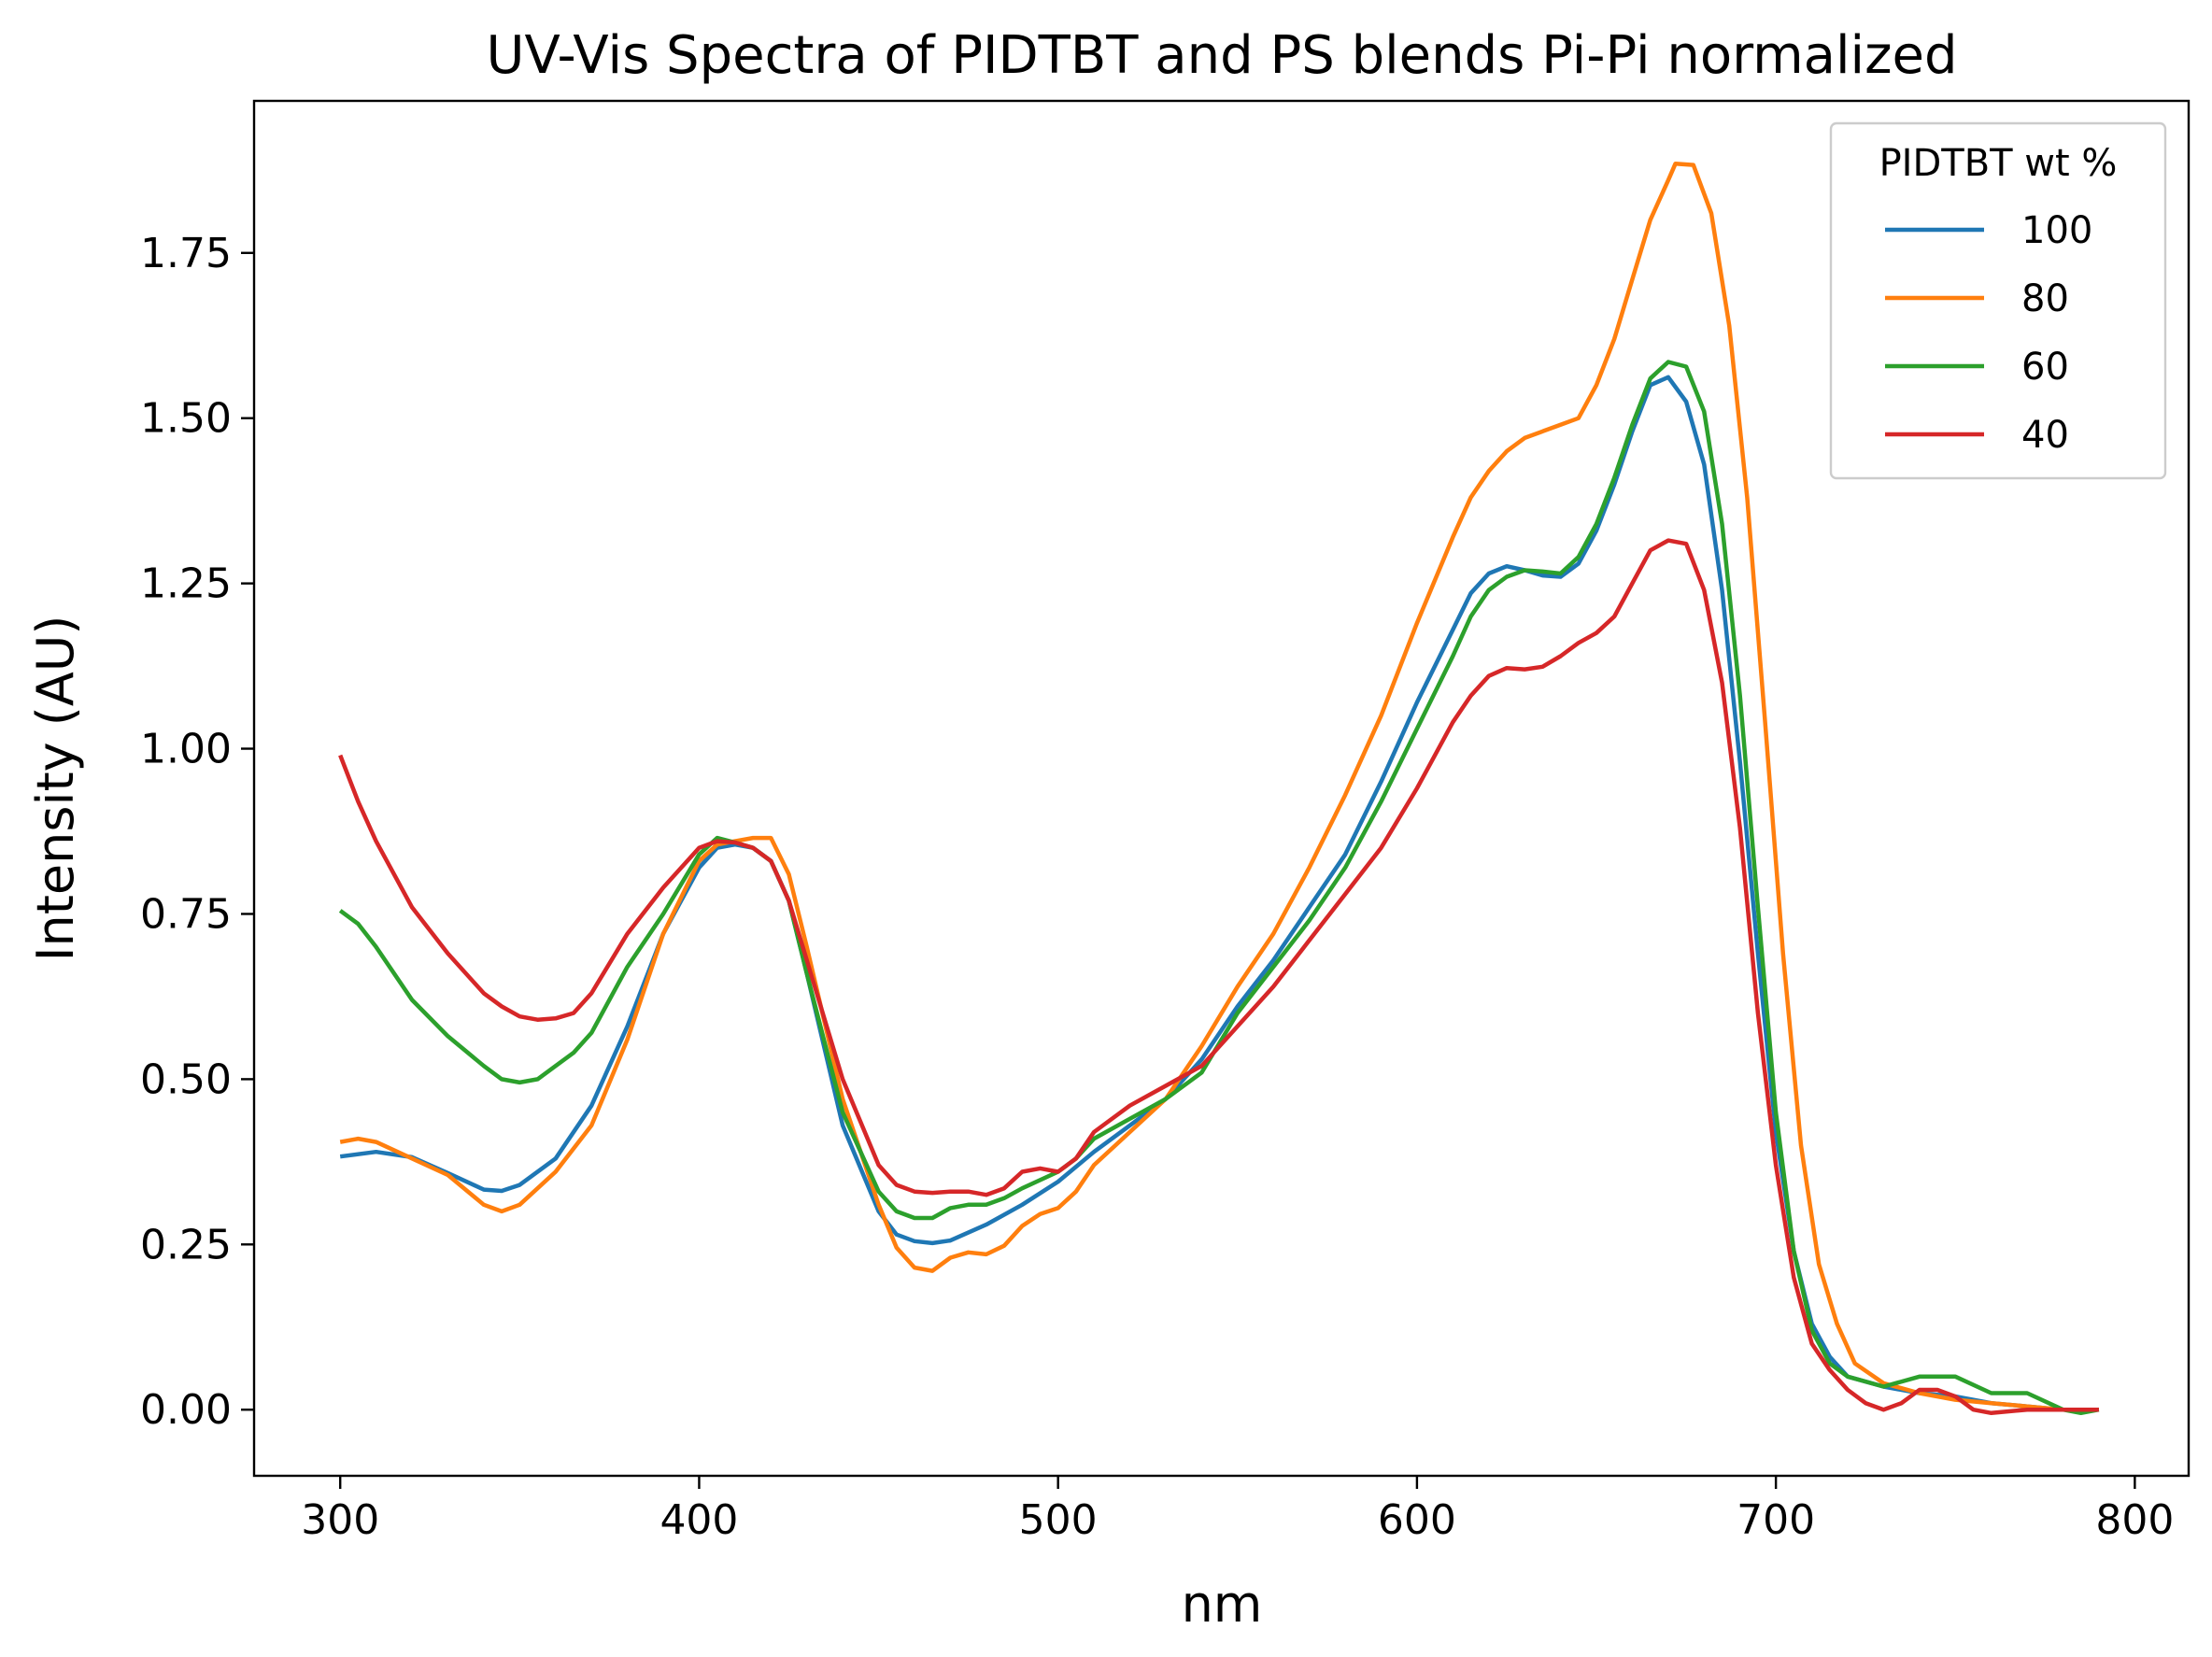  Describe the element at coordinates (186, 253) in the screenshot. I see `y-tick-label: 1.75` at that location.